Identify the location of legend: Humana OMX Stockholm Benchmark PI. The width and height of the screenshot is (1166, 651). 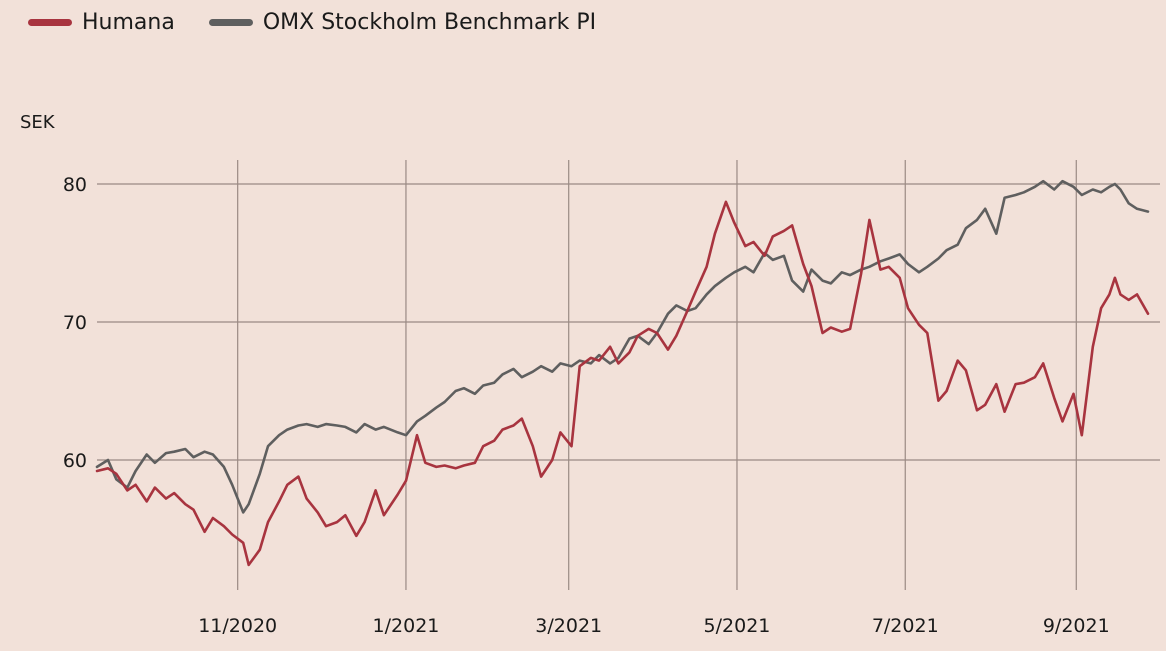
(312, 22).